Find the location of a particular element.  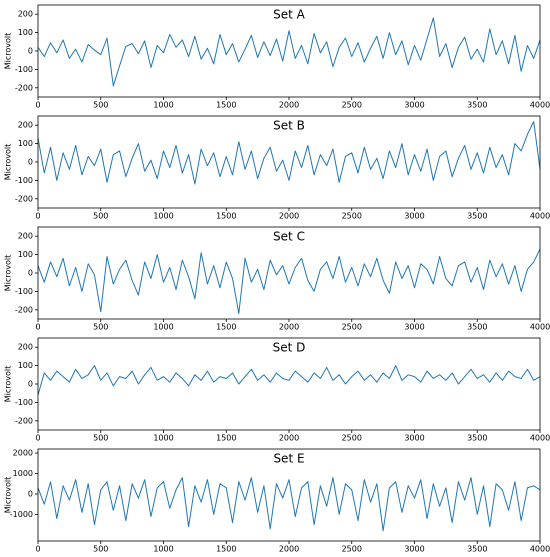

subplot-title: Set B is located at coordinates (289, 126).